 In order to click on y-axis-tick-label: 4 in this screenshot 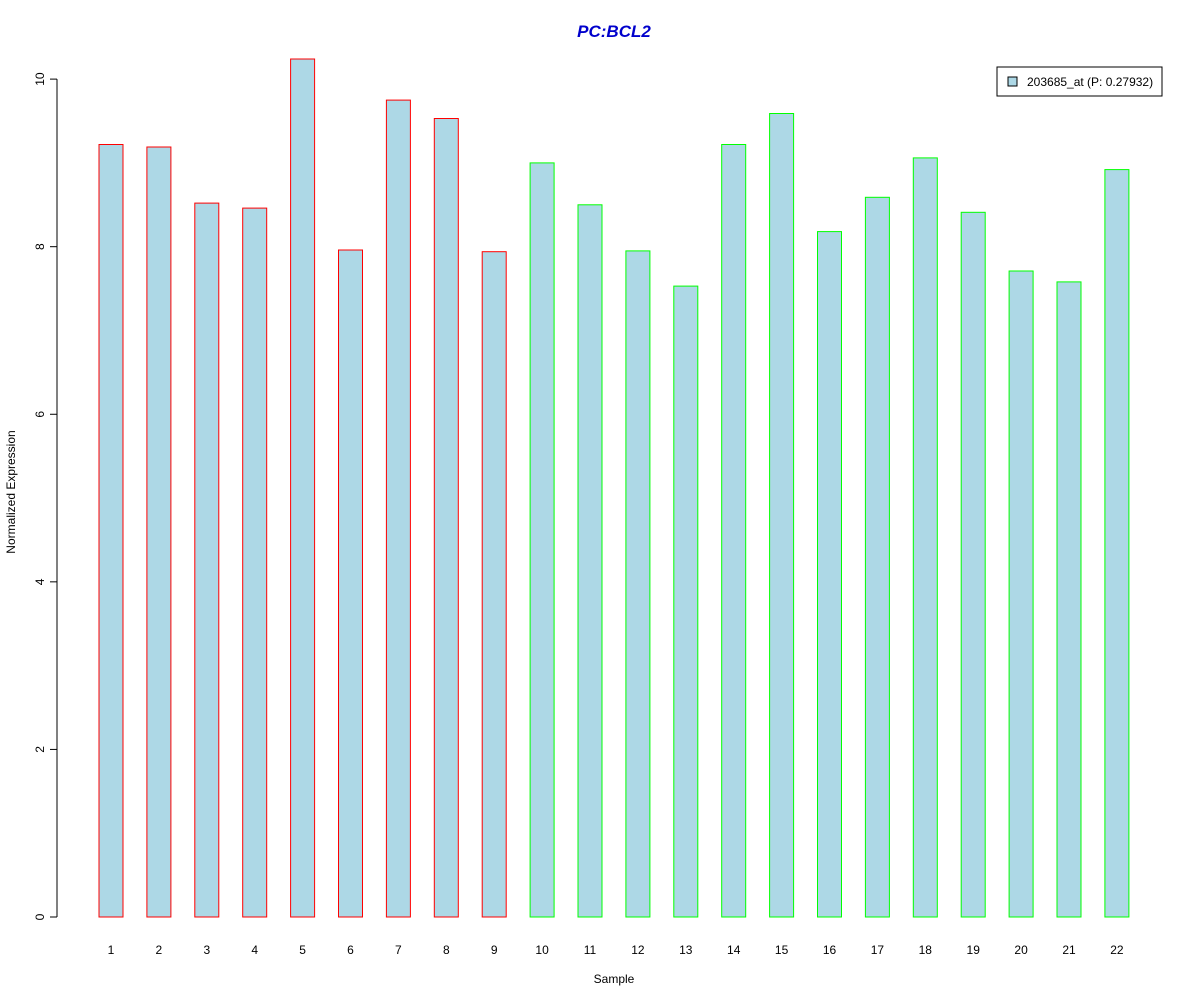, I will do `click(40, 581)`.